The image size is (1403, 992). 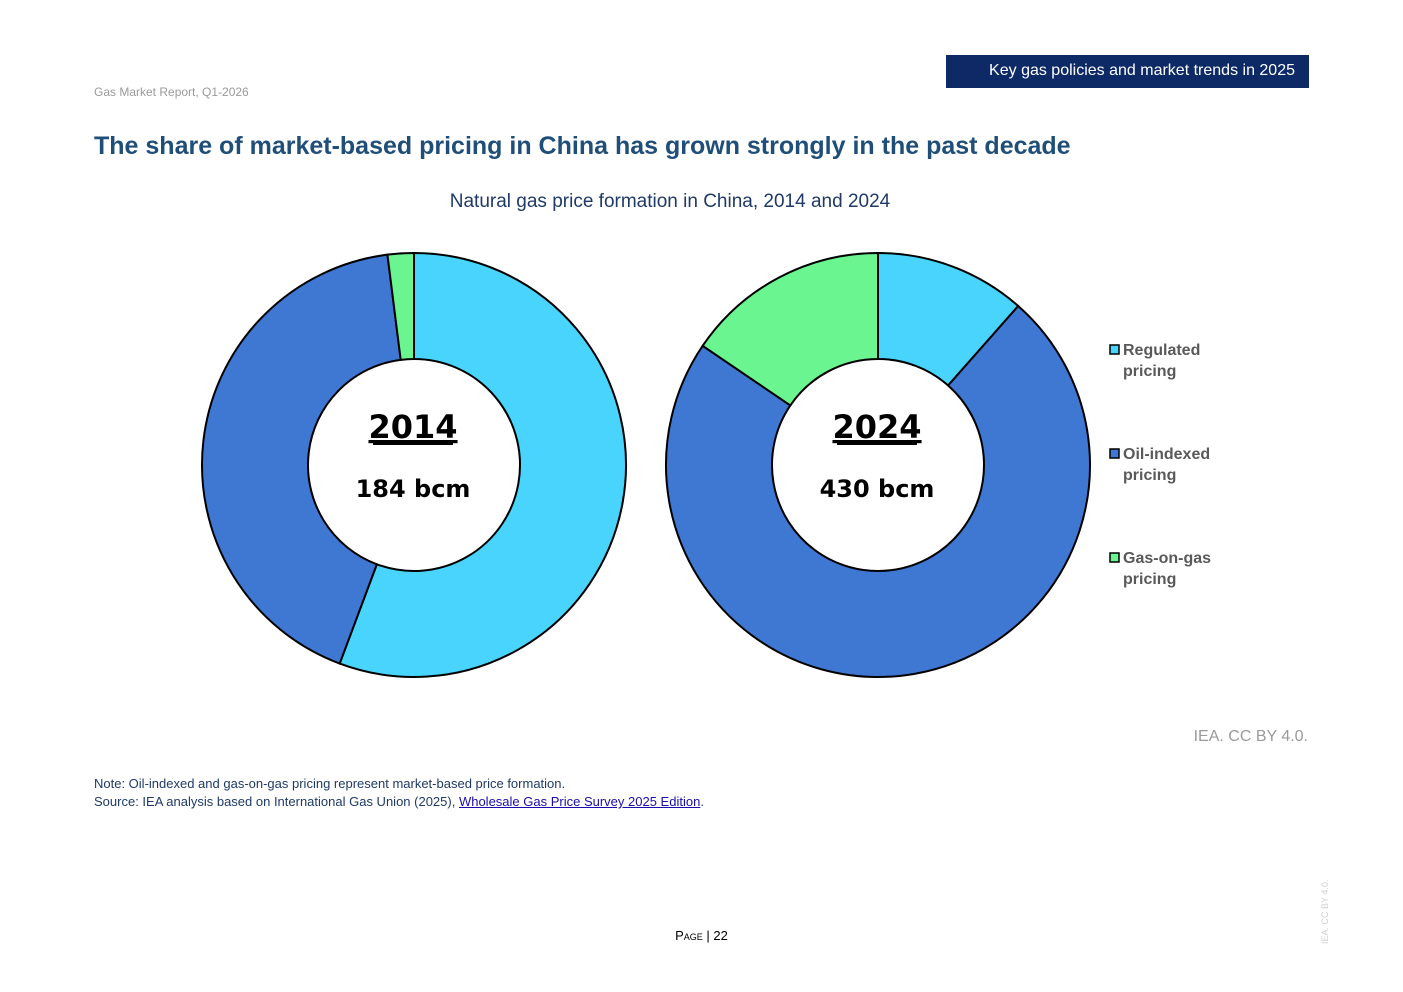 I want to click on donut-year-label: 2024, so click(x=876, y=427).